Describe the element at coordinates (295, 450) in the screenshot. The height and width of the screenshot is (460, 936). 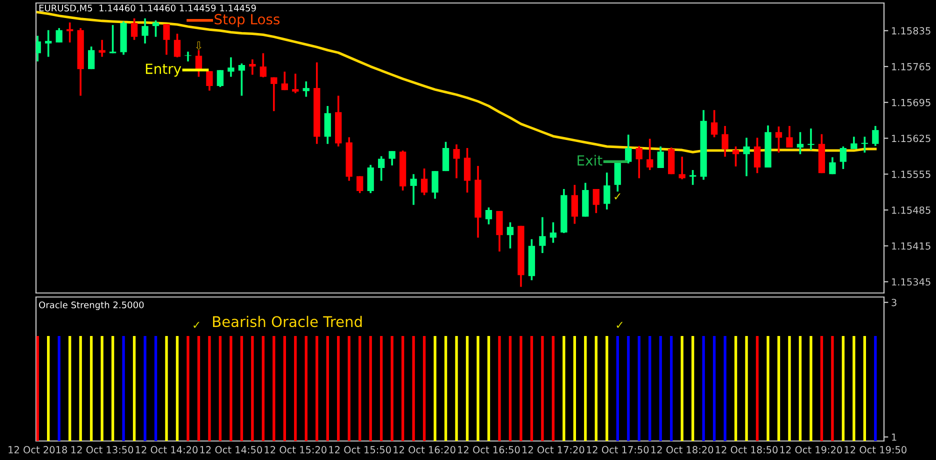
I see `x-tick-label: 12 Oct 15:20` at that location.